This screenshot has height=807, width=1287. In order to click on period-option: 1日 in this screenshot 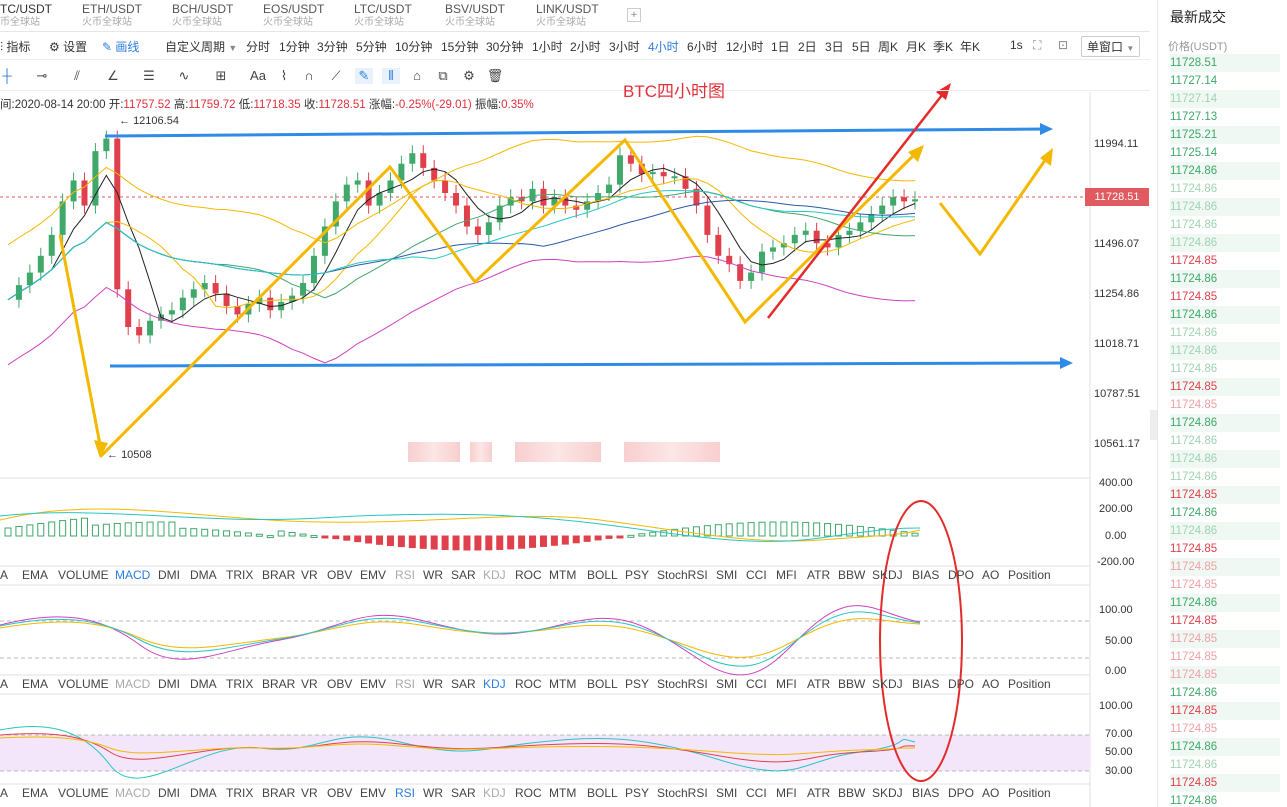, I will do `click(780, 47)`.